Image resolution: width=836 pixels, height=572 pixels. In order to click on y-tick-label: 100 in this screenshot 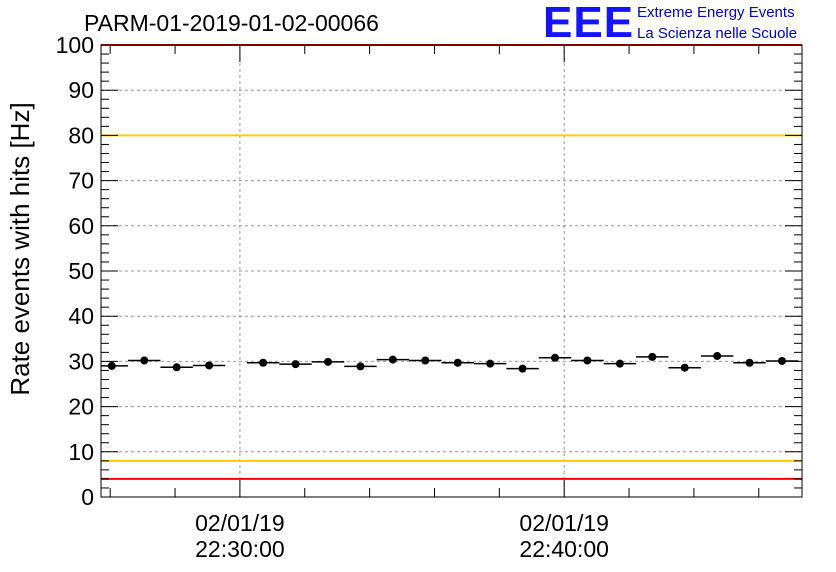, I will do `click(75, 45)`.